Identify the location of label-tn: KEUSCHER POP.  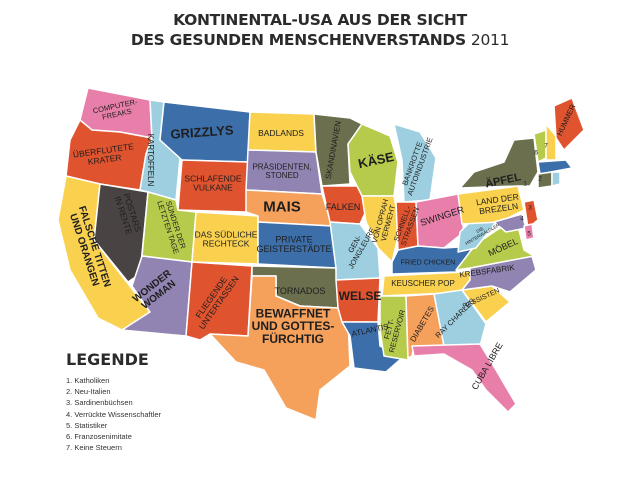
(423, 283).